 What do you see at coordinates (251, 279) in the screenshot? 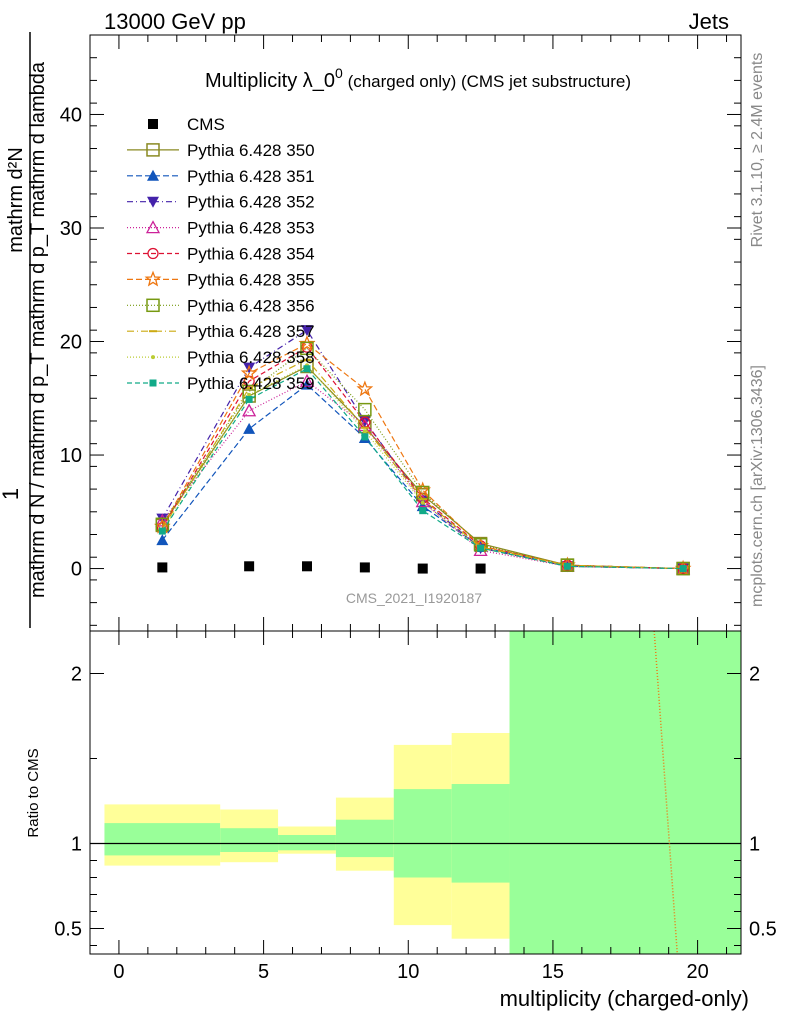
I see `legend-label: Pythia 6.428 355` at bounding box center [251, 279].